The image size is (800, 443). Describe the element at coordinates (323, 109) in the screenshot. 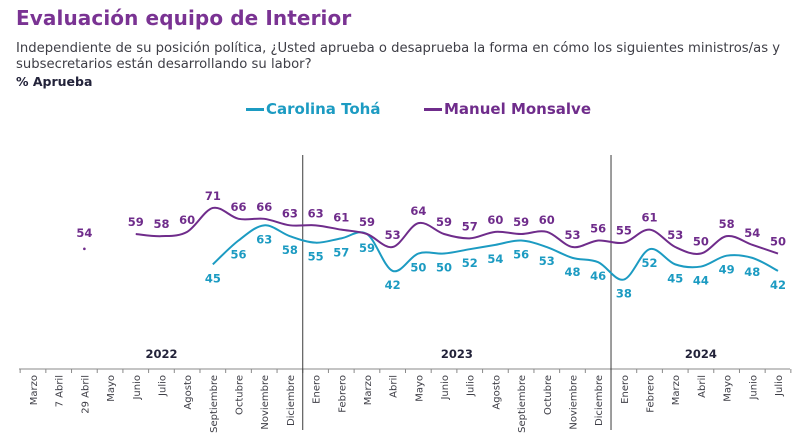

I see `legend-label-toha: Carolina Tohá` at that location.